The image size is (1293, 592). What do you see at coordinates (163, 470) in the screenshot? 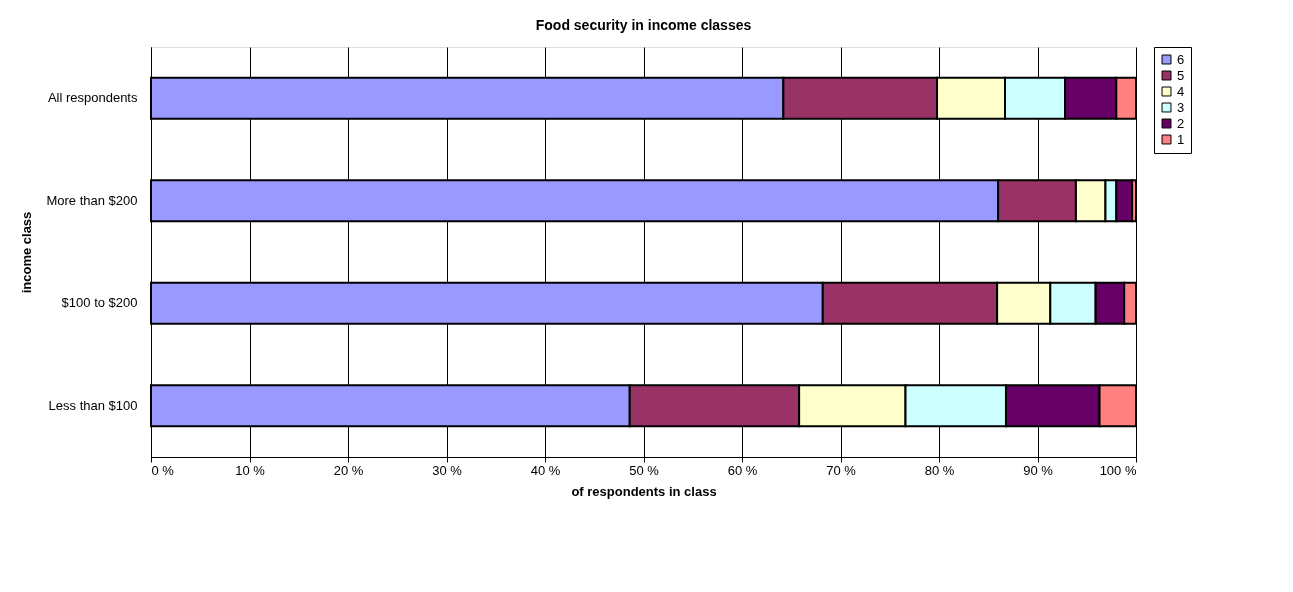
I see `x-tick-label: 0 %` at bounding box center [163, 470].